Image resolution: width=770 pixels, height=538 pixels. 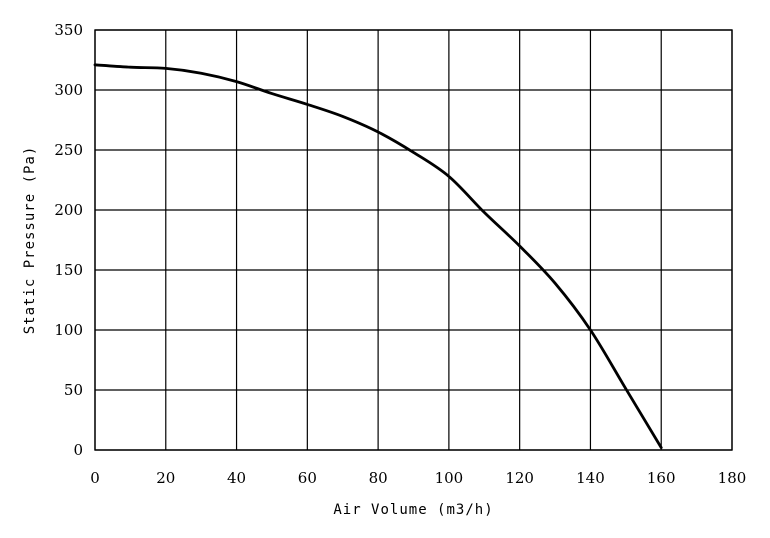 I want to click on x-tick-label: 20, so click(x=165, y=478).